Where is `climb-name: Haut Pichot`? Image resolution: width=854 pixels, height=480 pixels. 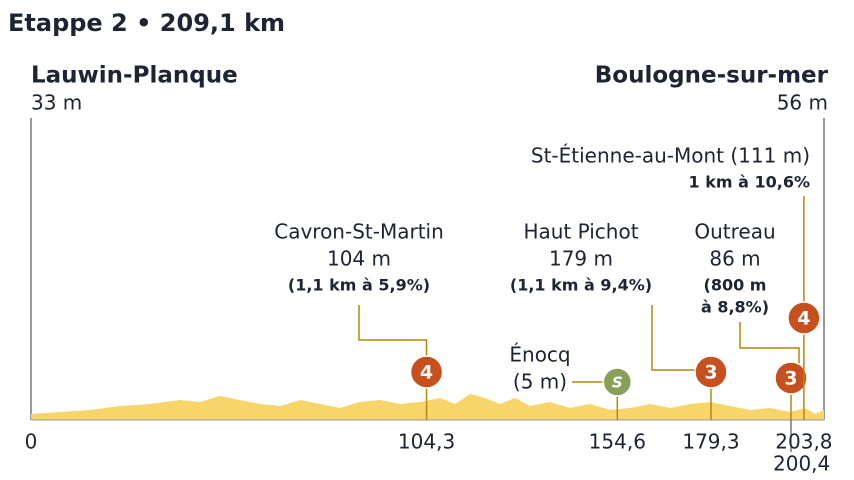 climb-name: Haut Pichot is located at coordinates (580, 232).